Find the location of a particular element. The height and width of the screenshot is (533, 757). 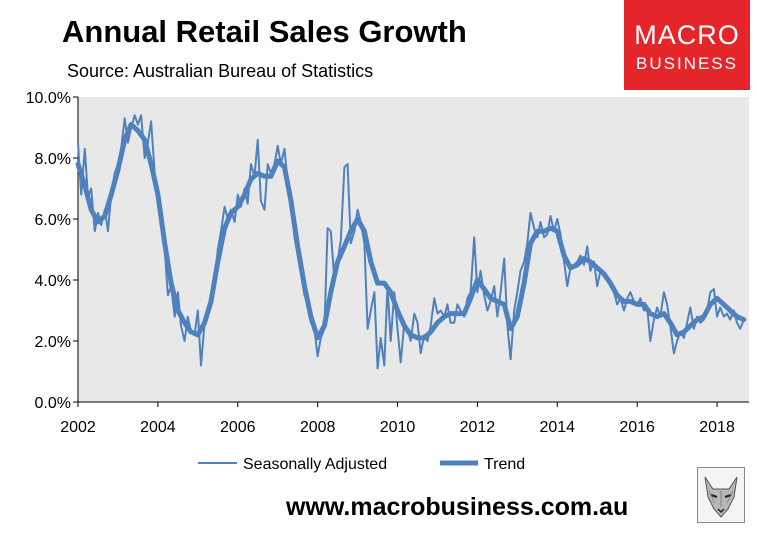

x-tick-label: 2016 is located at coordinates (637, 427).